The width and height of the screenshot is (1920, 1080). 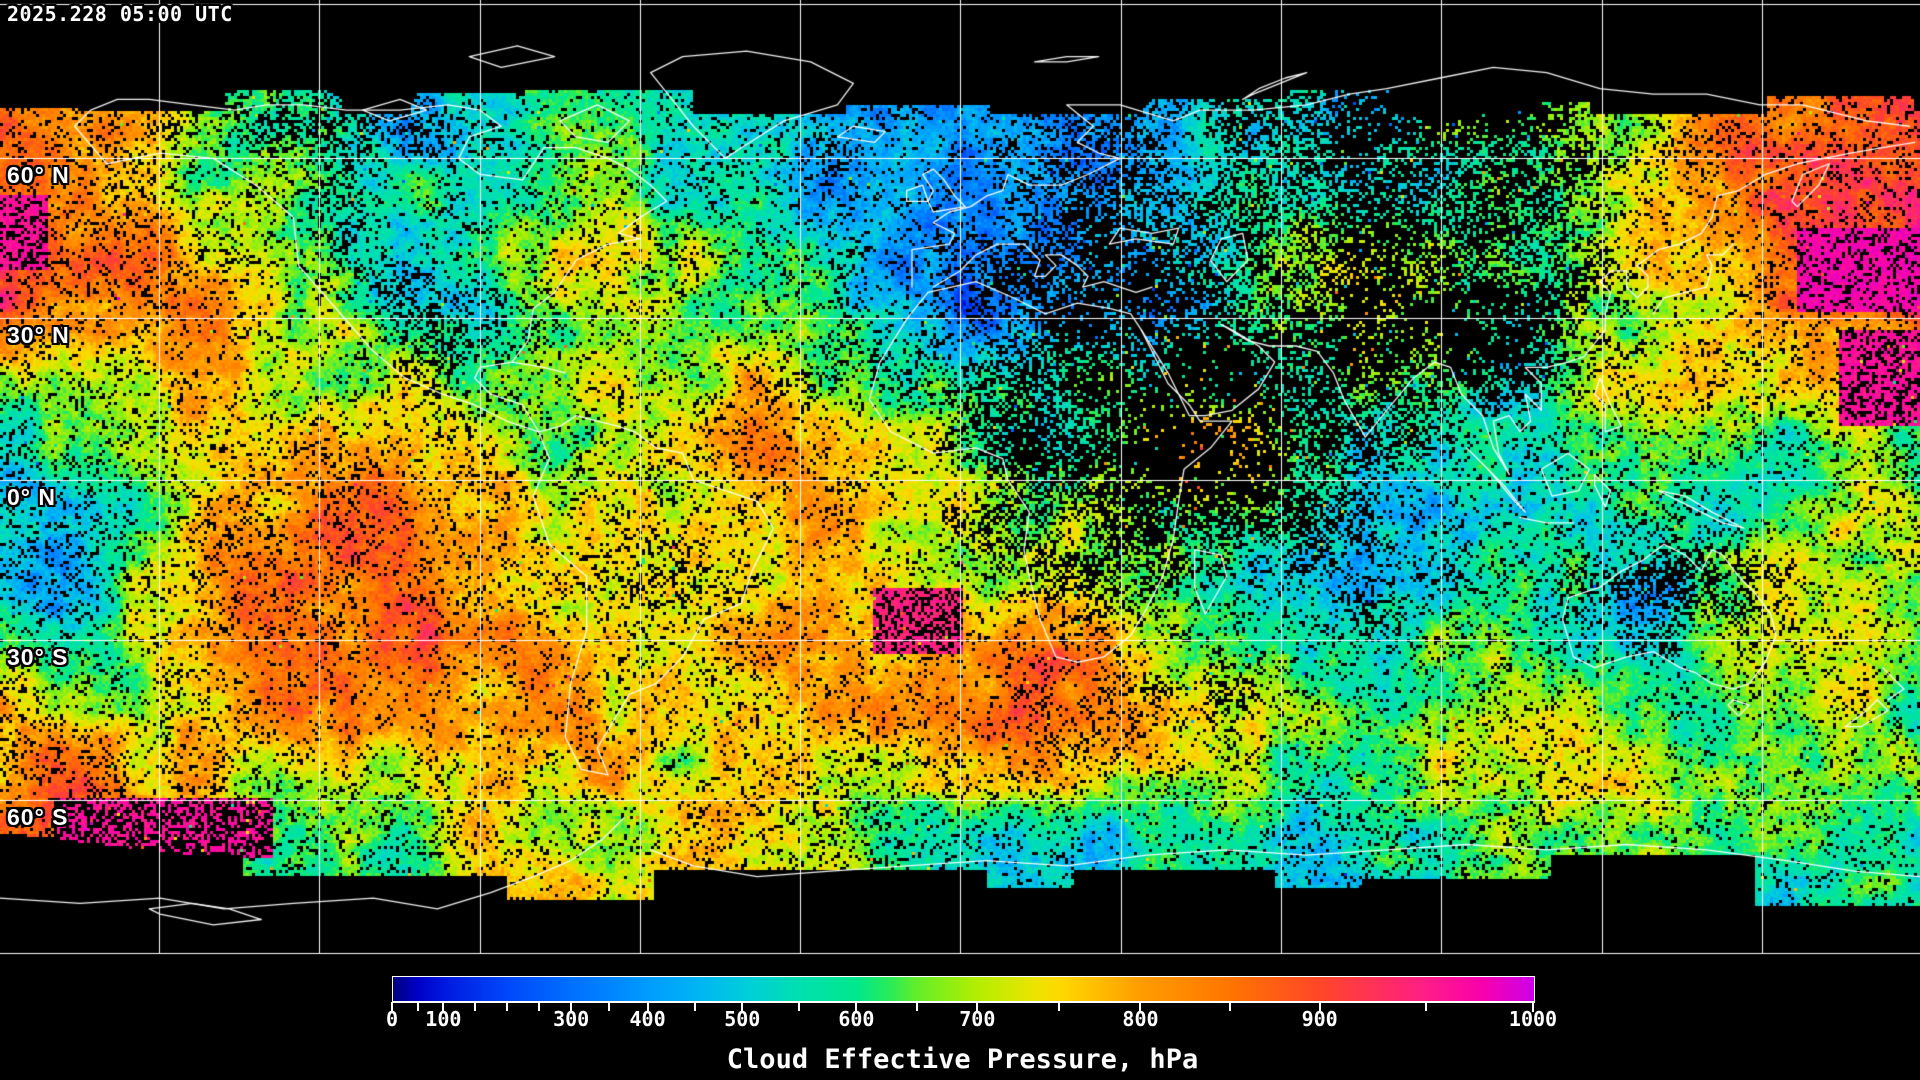 What do you see at coordinates (38, 817) in the screenshot?
I see `latitude-label: 60° S` at bounding box center [38, 817].